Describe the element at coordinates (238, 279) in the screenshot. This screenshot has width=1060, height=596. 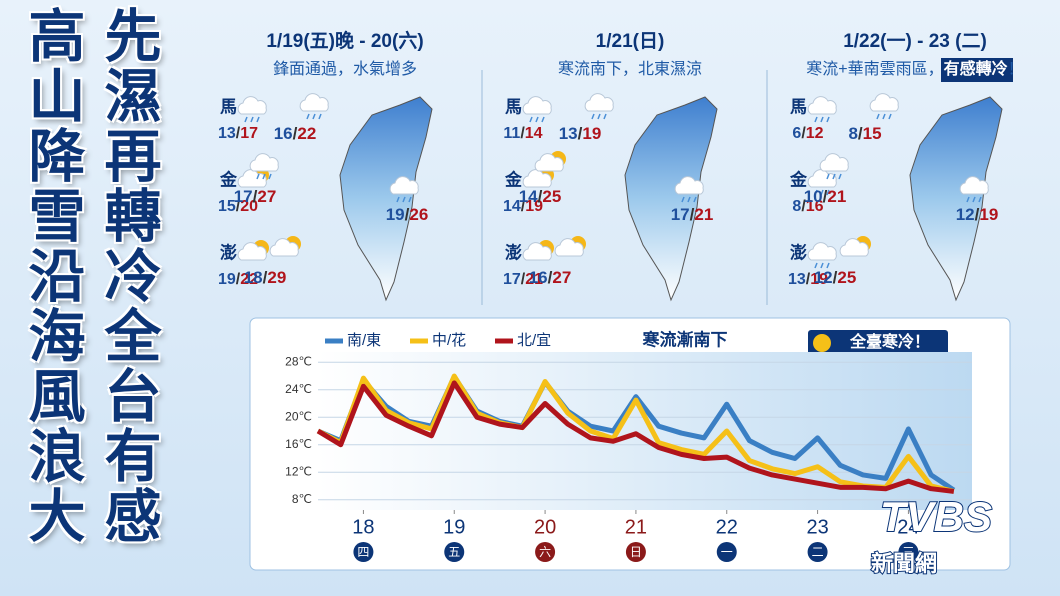
I see `temperature: 19/22` at that location.